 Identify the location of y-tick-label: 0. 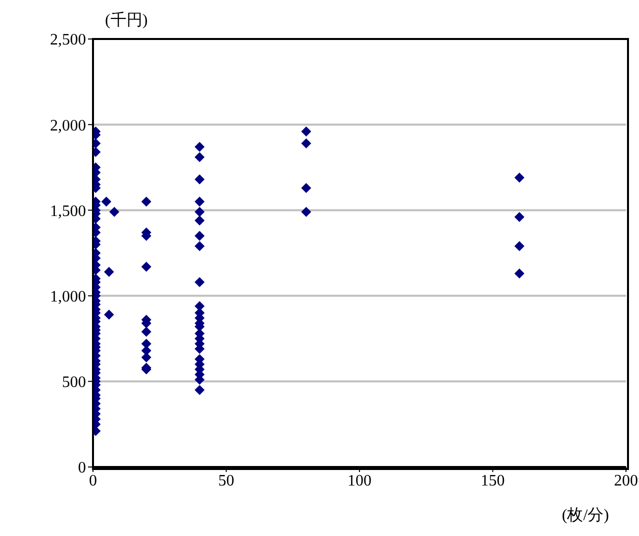
(82, 468).